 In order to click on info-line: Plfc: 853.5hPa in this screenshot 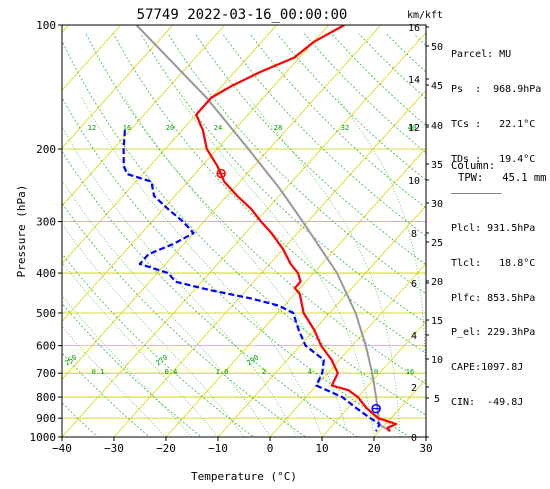, I will do `click(493, 298)`.